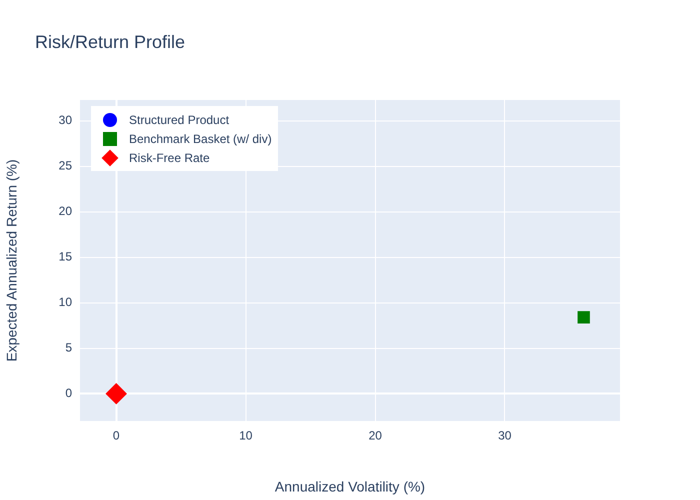 This screenshot has height=500, width=700. I want to click on x-tick-label: 20, so click(375, 435).